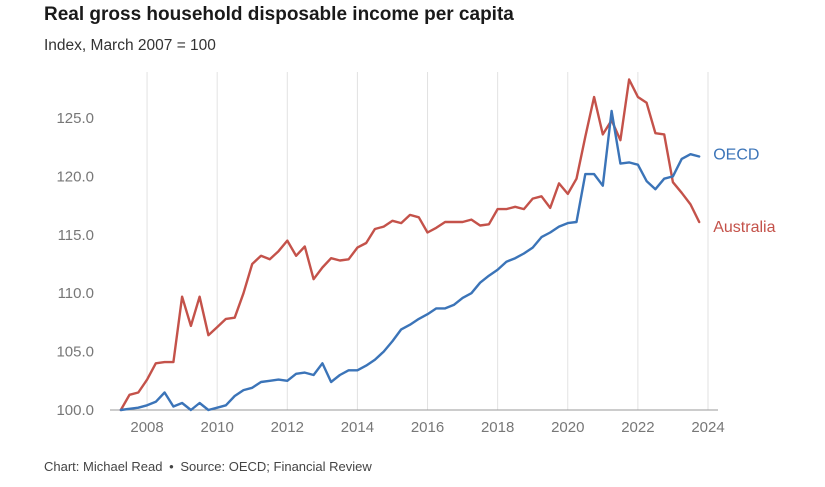  Describe the element at coordinates (75, 352) in the screenshot. I see `y-tick-label: 105.0` at that location.